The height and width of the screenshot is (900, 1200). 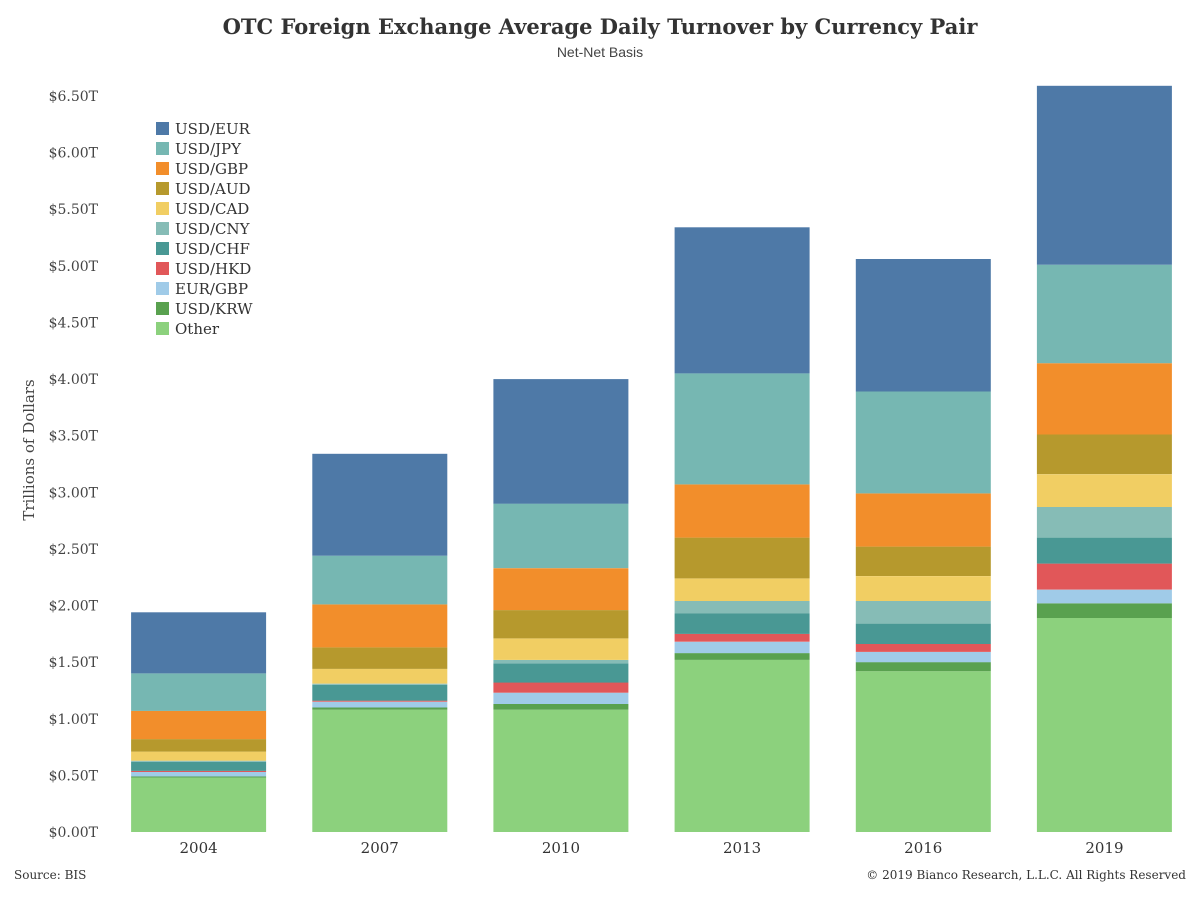 What do you see at coordinates (74, 833) in the screenshot?
I see `y-tick-label: $0.00T` at bounding box center [74, 833].